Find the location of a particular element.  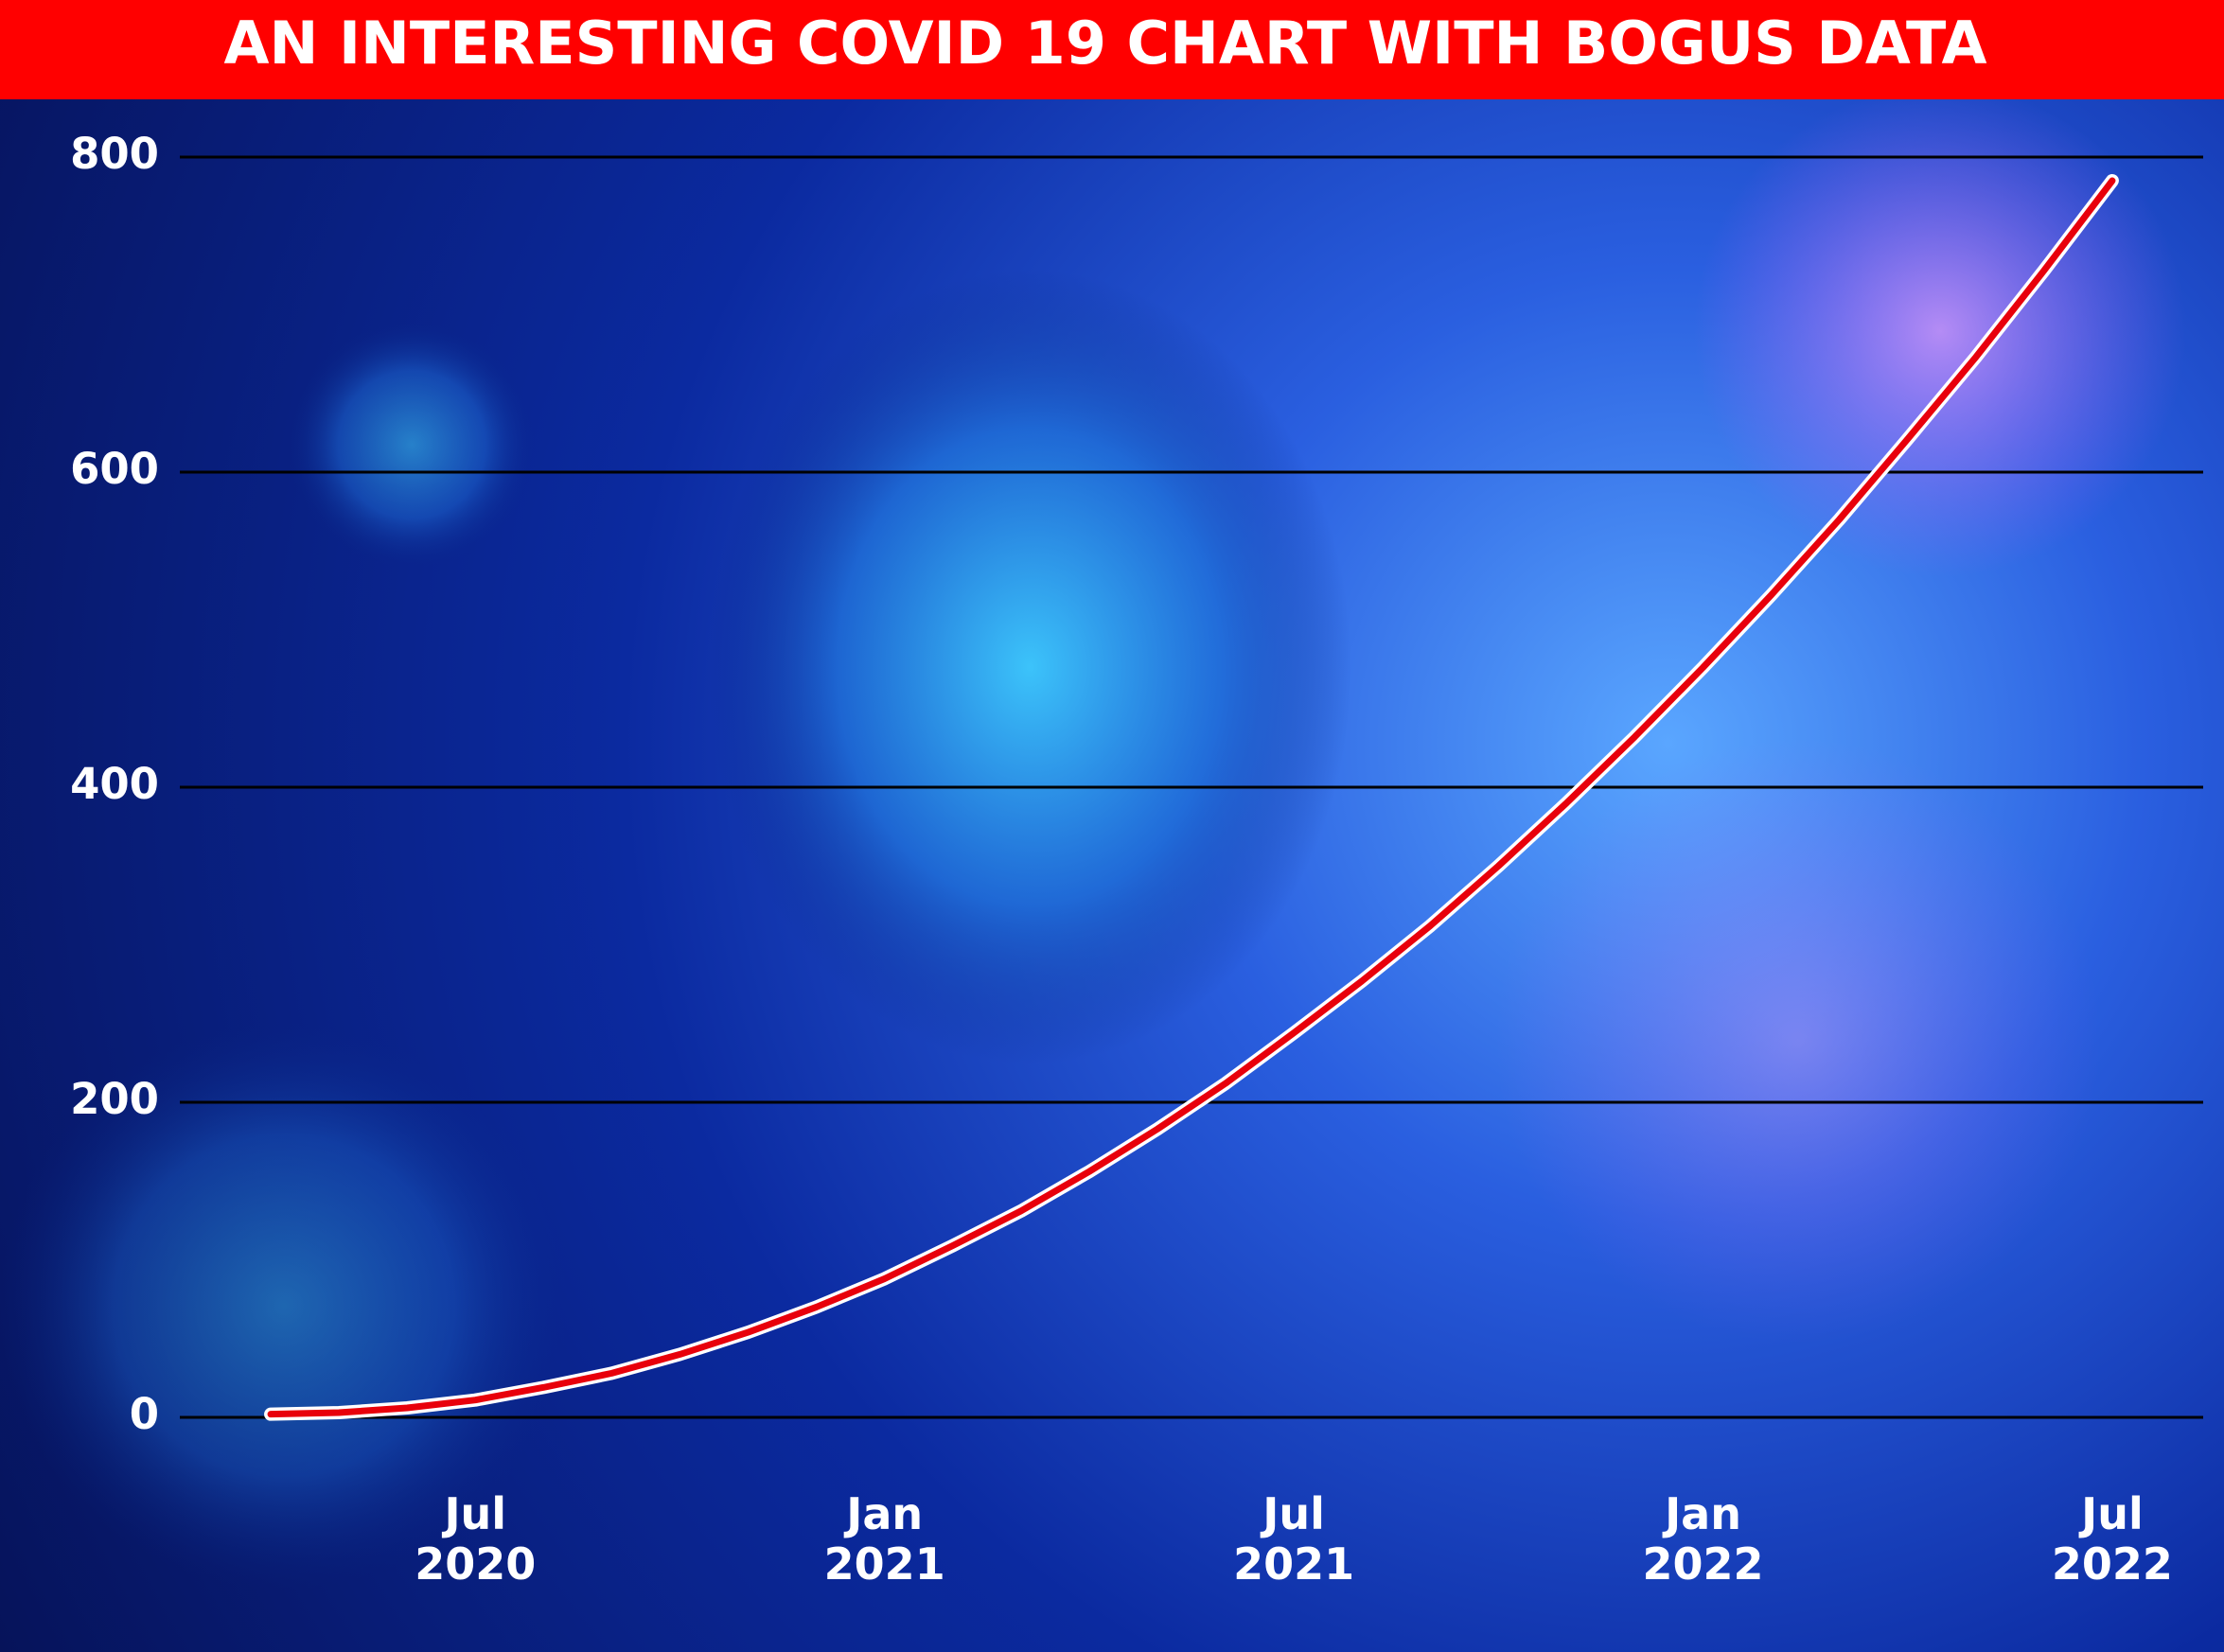

x-tick-label: Jan 2021 is located at coordinates (884, 1539).